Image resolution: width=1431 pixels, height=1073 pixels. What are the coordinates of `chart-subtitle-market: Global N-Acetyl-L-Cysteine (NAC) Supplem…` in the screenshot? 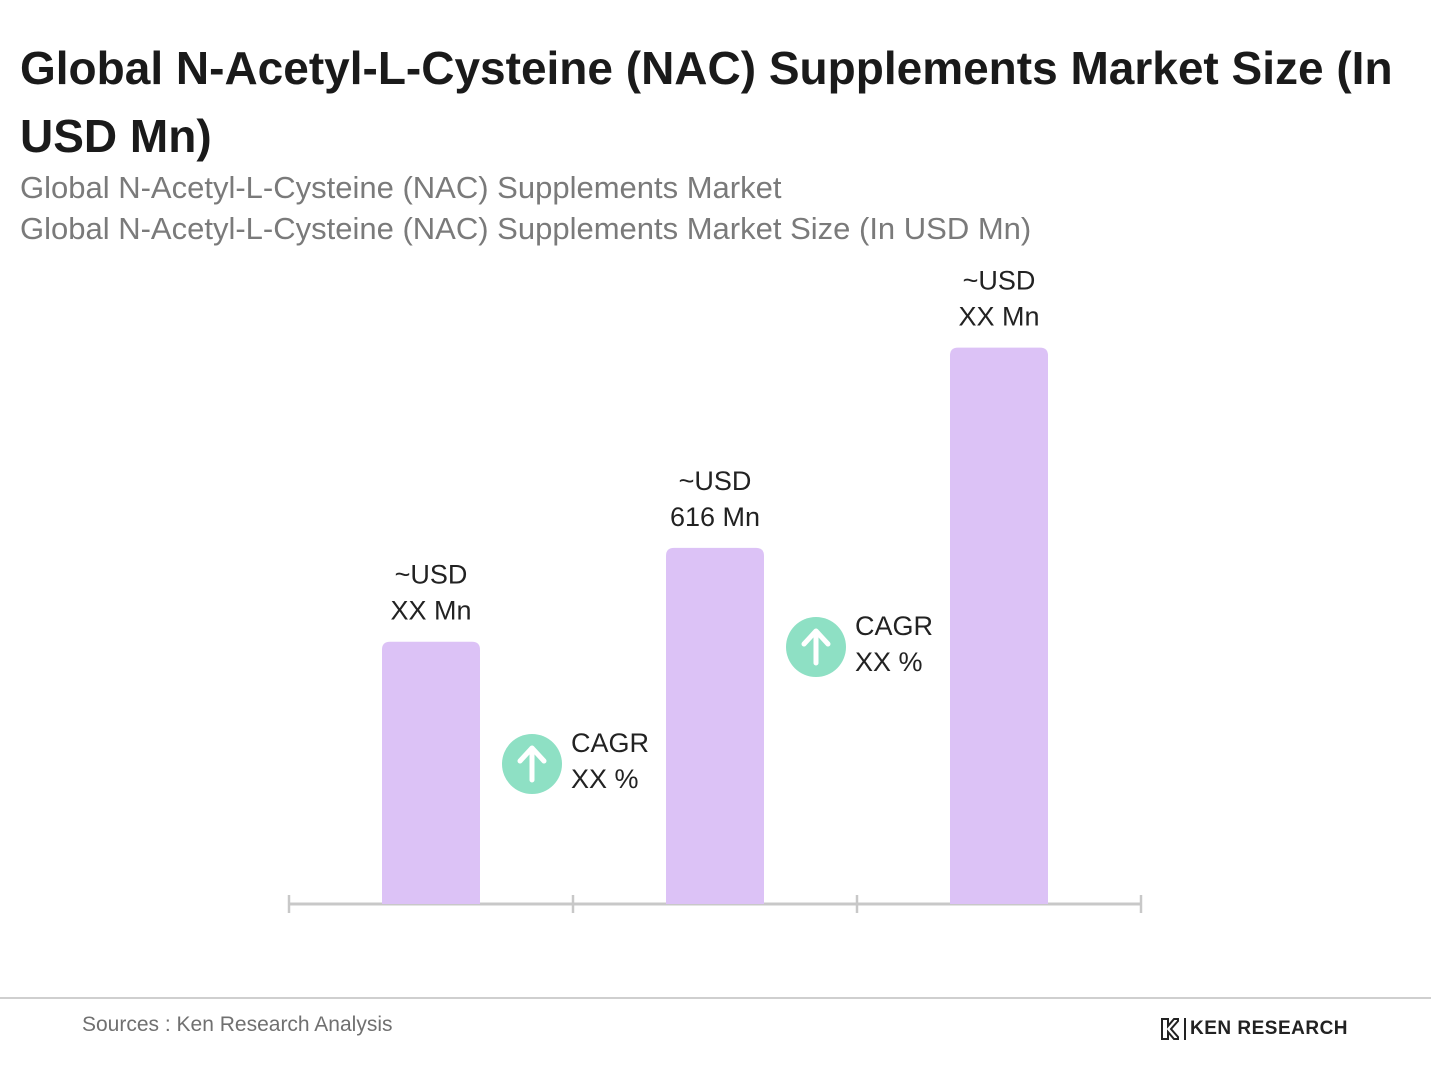 It's located at (401, 187).